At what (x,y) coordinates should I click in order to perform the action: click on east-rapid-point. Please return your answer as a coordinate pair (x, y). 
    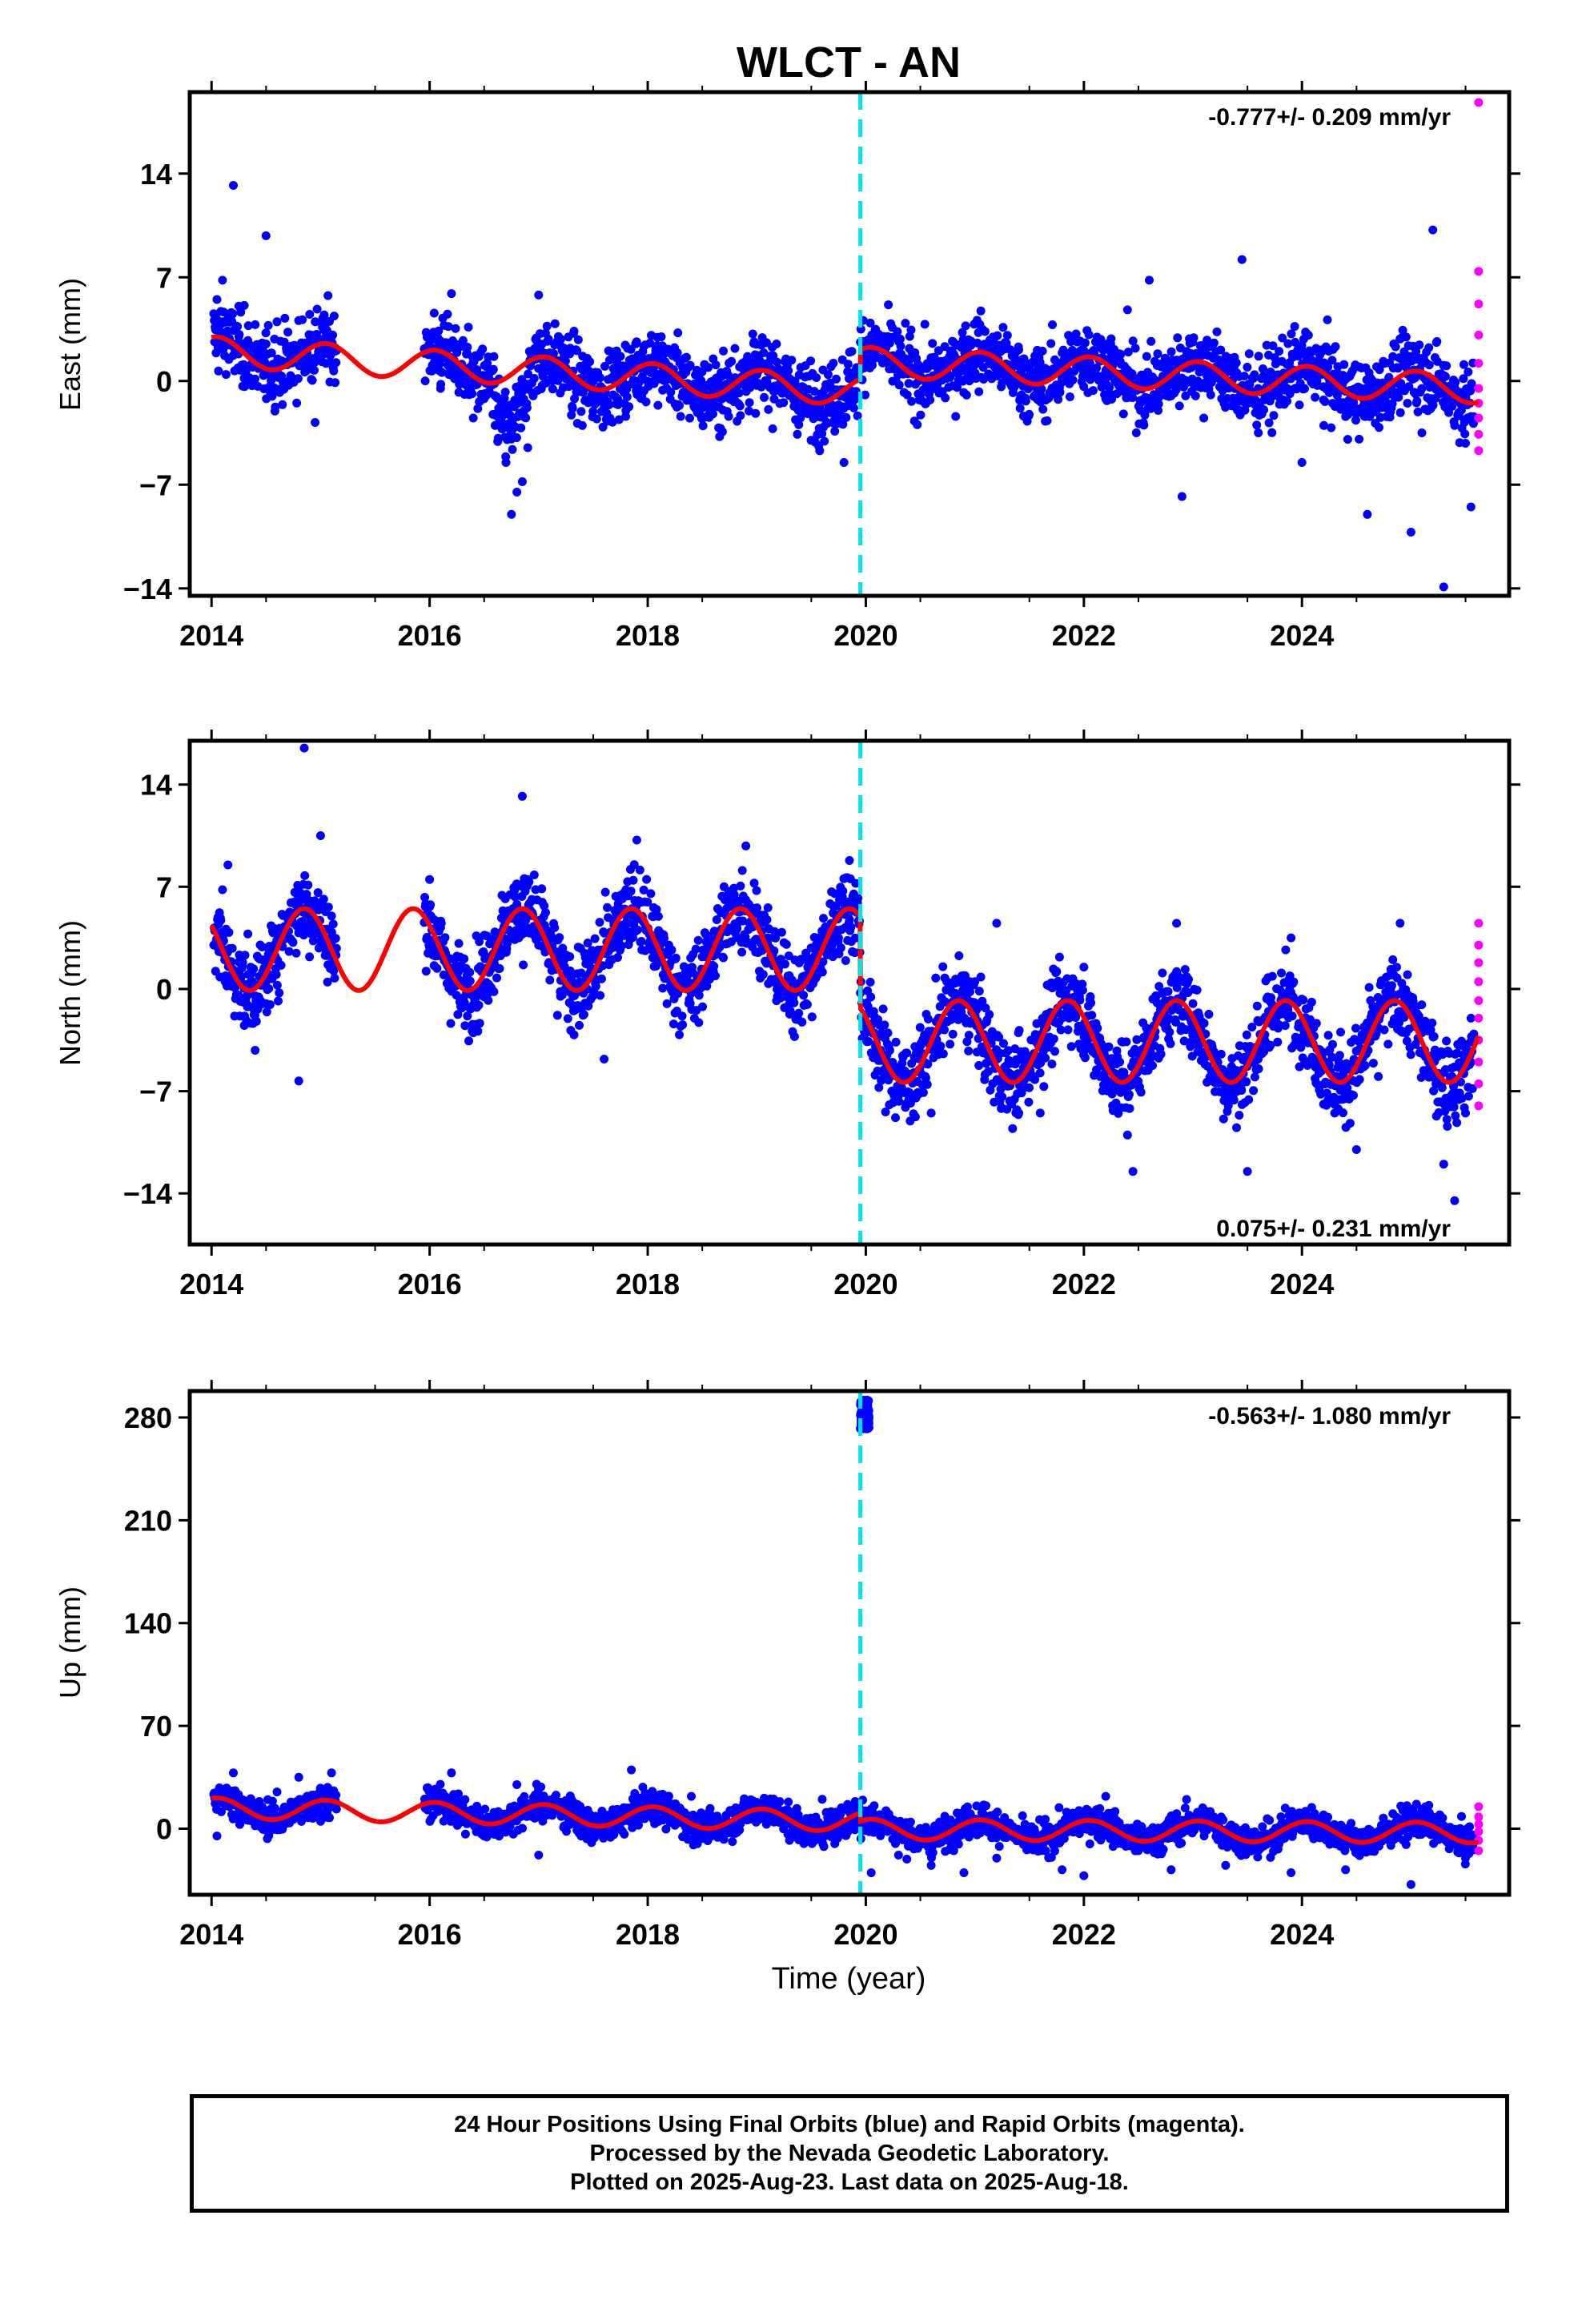
    Looking at the image, I should click on (1479, 388).